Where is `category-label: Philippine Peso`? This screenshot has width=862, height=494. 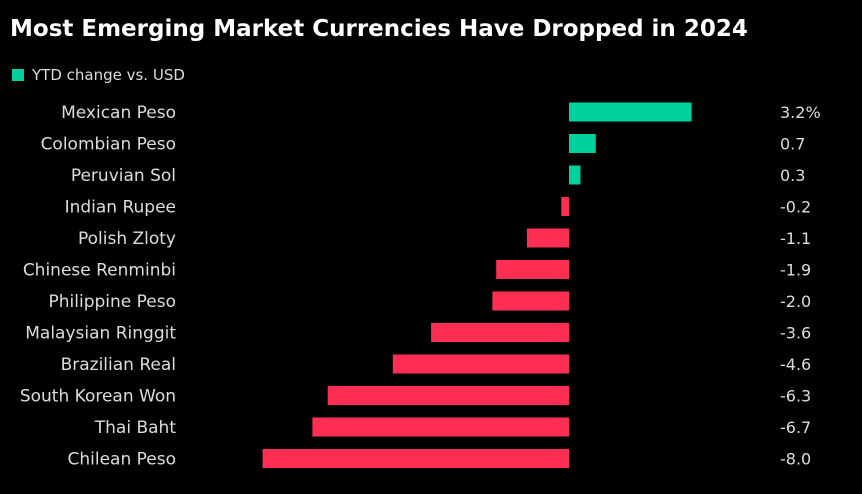 category-label: Philippine Peso is located at coordinates (113, 302).